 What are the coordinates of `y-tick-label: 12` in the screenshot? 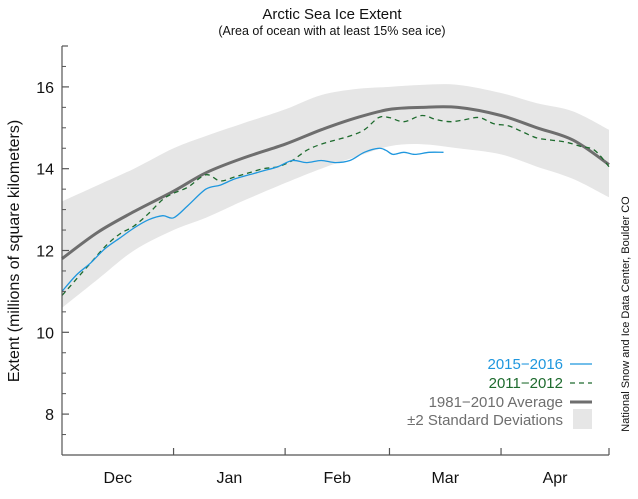 It's located at (45, 252).